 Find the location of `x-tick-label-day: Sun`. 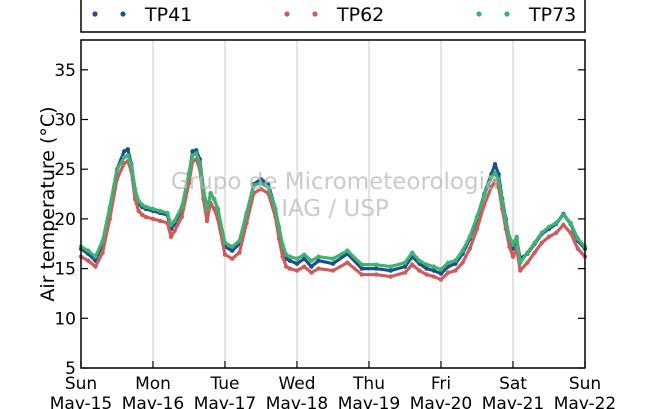

x-tick-label-day: Sun is located at coordinates (585, 384).